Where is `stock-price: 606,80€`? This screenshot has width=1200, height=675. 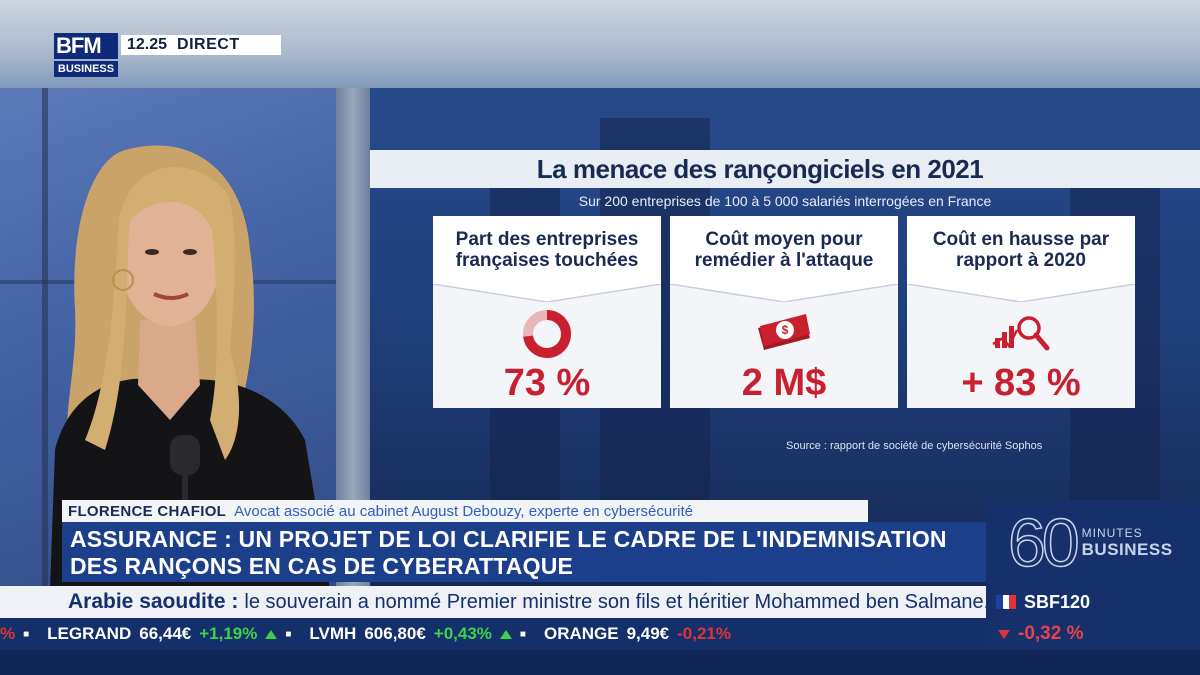
stock-price: 606,80€ is located at coordinates (395, 633).